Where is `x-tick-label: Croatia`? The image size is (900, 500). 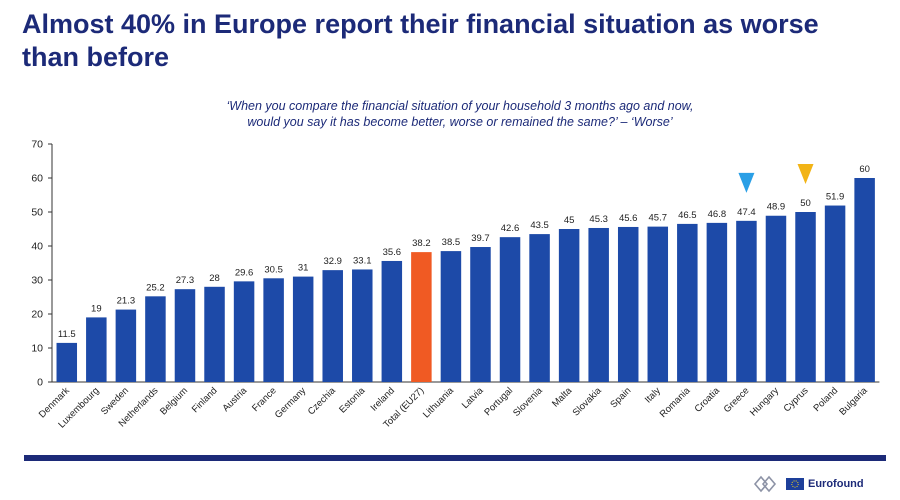 x-tick-label: Croatia is located at coordinates (708, 400).